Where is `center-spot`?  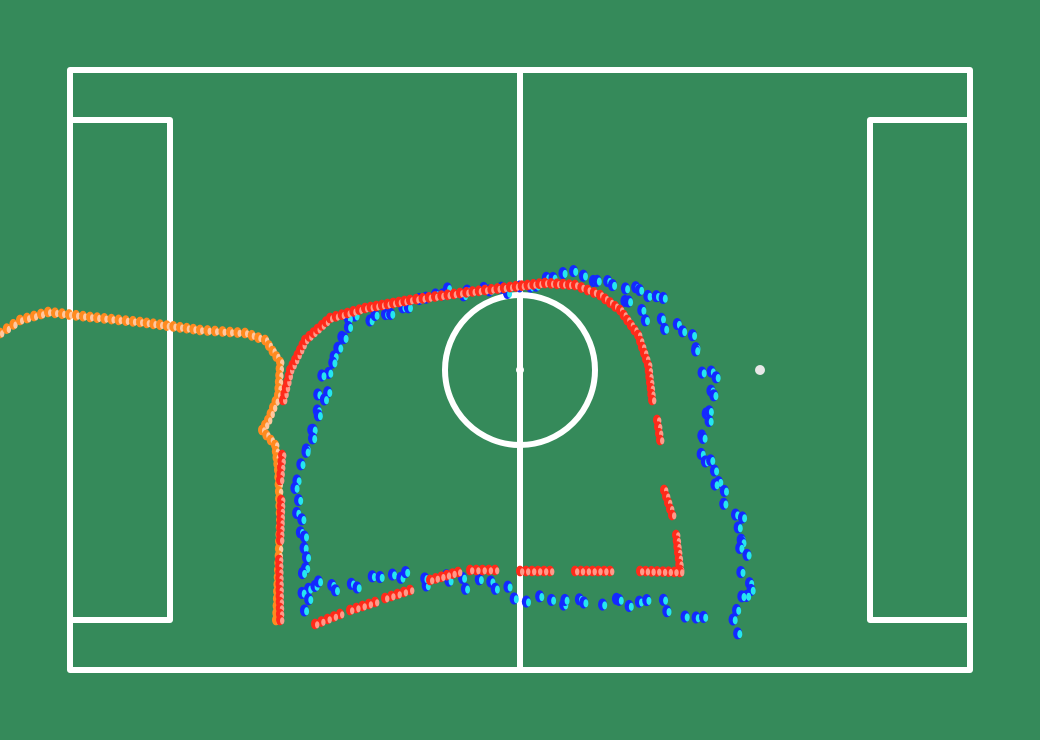
center-spot is located at coordinates (520, 370).